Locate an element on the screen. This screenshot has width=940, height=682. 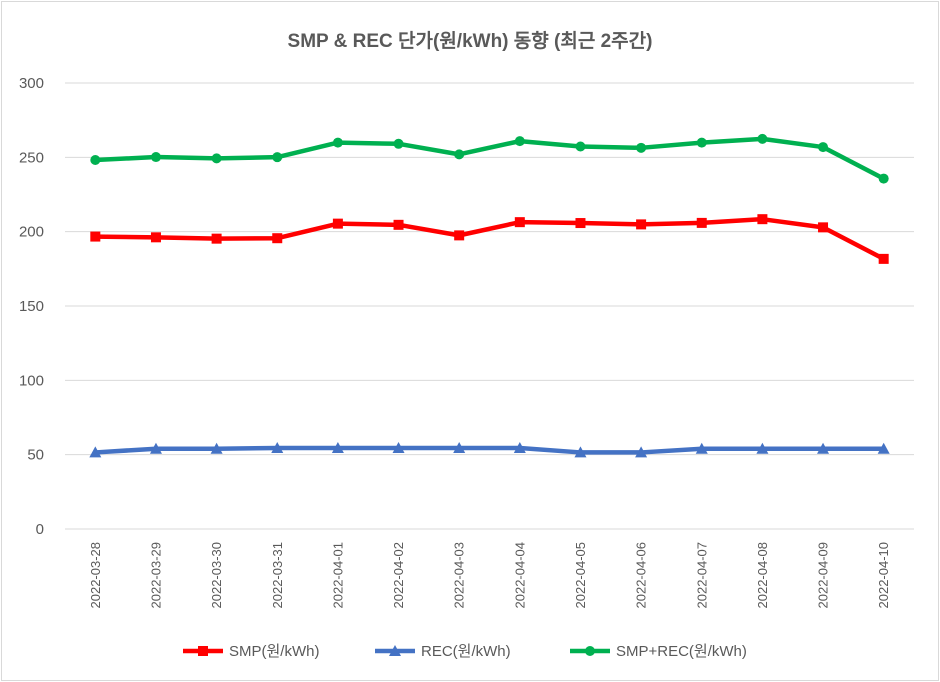
x-tick-label: 2022-04-07 is located at coordinates (701, 575).